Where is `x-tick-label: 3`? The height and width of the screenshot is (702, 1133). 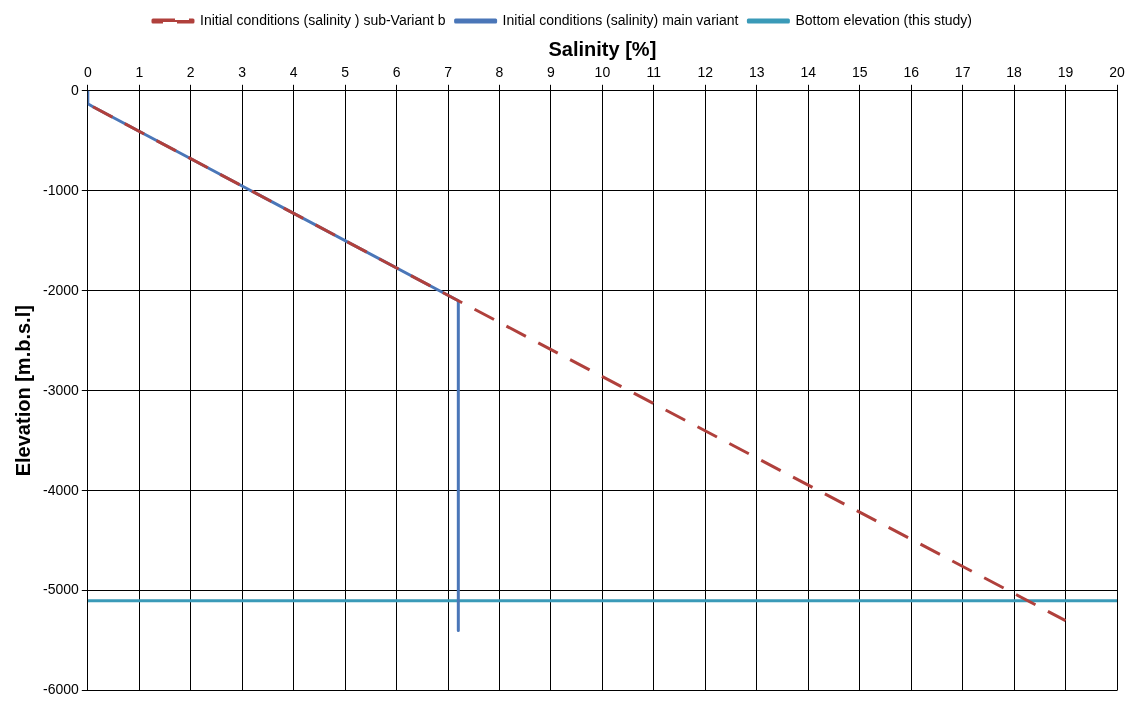 x-tick-label: 3 is located at coordinates (242, 72).